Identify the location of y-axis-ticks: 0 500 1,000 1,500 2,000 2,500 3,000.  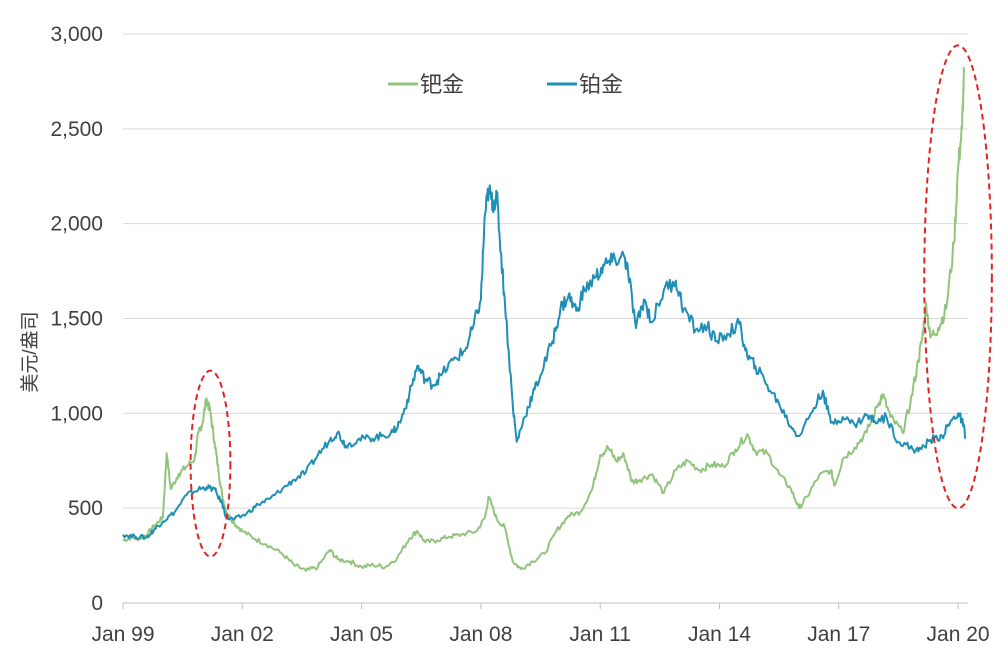
(76, 319).